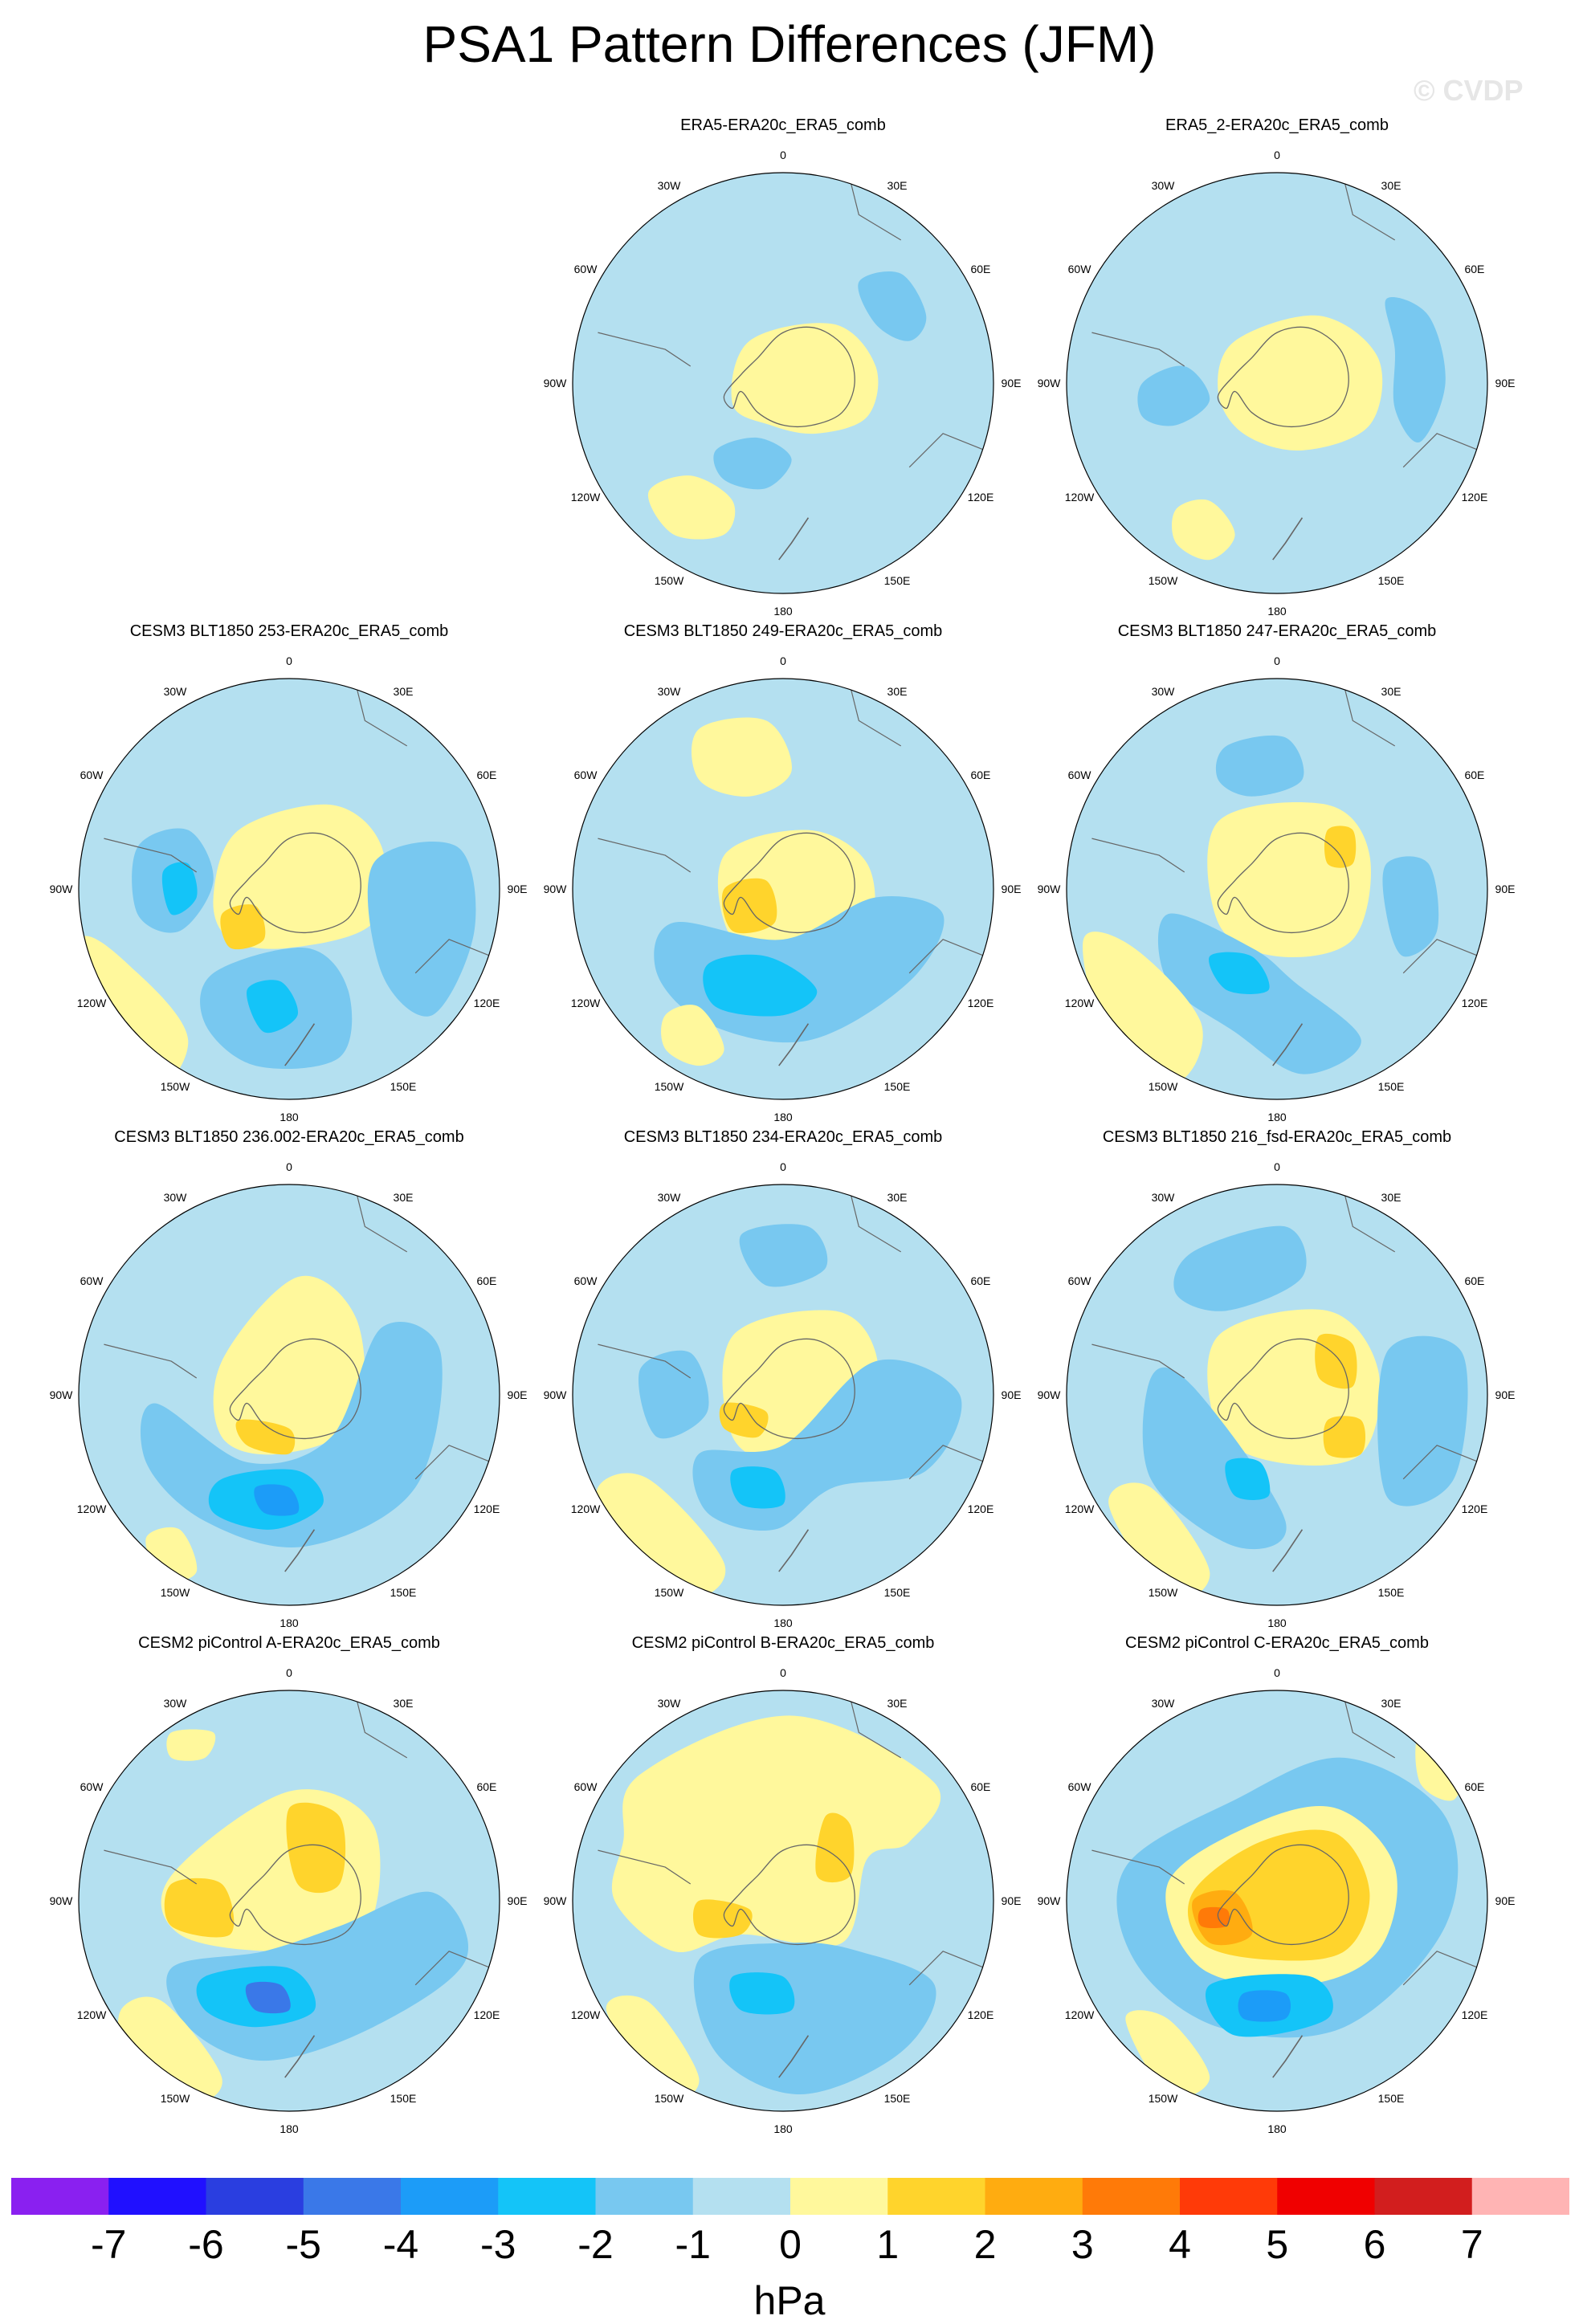 The width and height of the screenshot is (1579, 2324). Describe the element at coordinates (1471, 2245) in the screenshot. I see `colorbar-tick-label: 7` at that location.